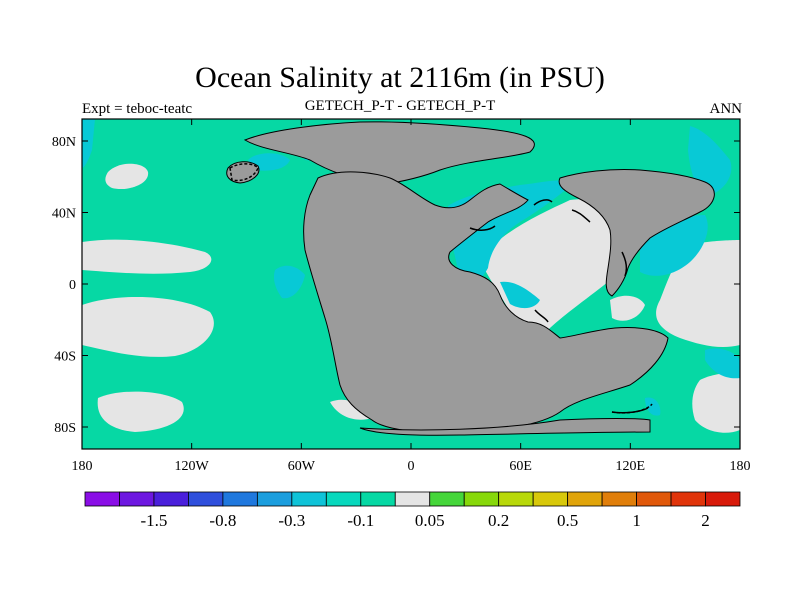  Describe the element at coordinates (411, 466) in the screenshot. I see `lon-tick-label: 0` at that location.